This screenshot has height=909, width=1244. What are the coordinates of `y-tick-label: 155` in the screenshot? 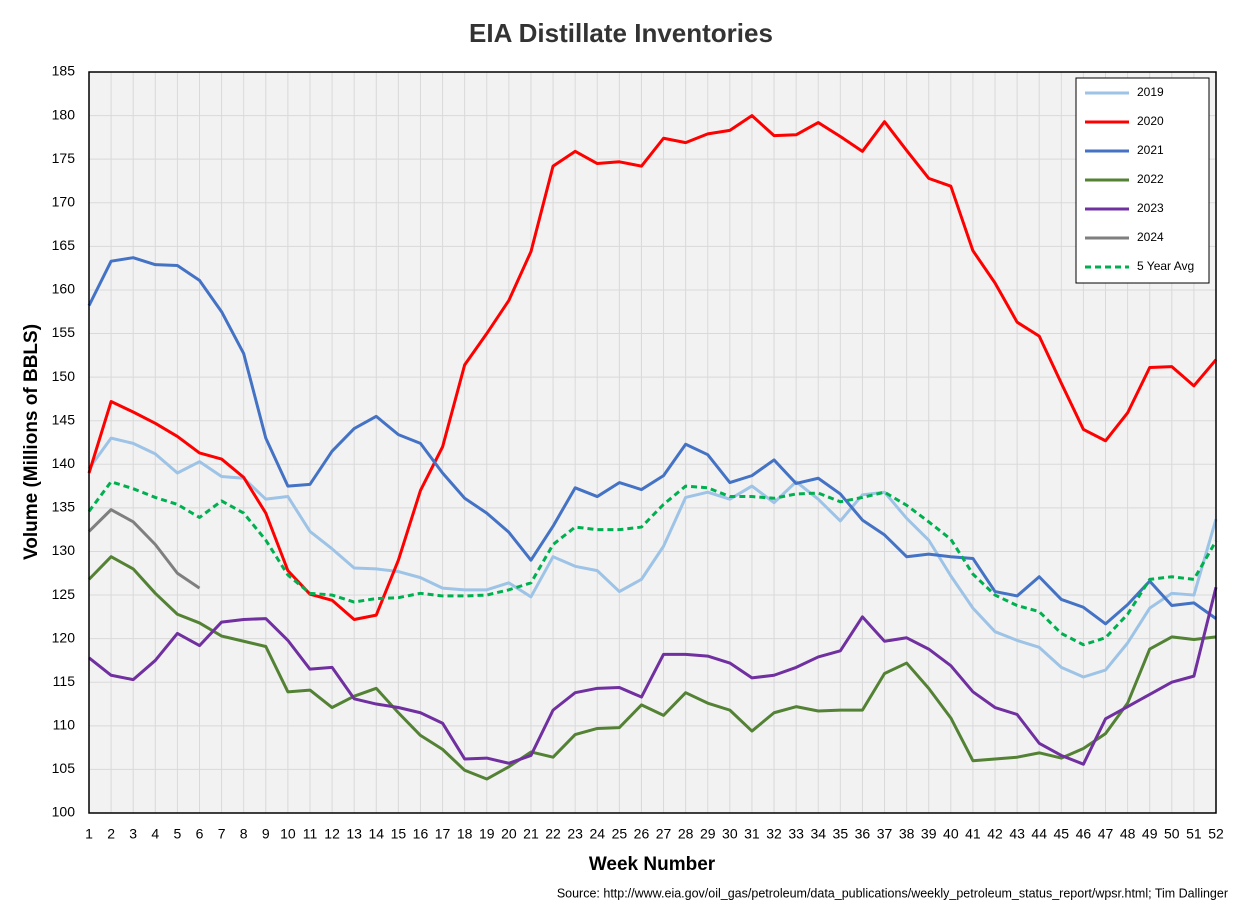 It's located at (64, 332).